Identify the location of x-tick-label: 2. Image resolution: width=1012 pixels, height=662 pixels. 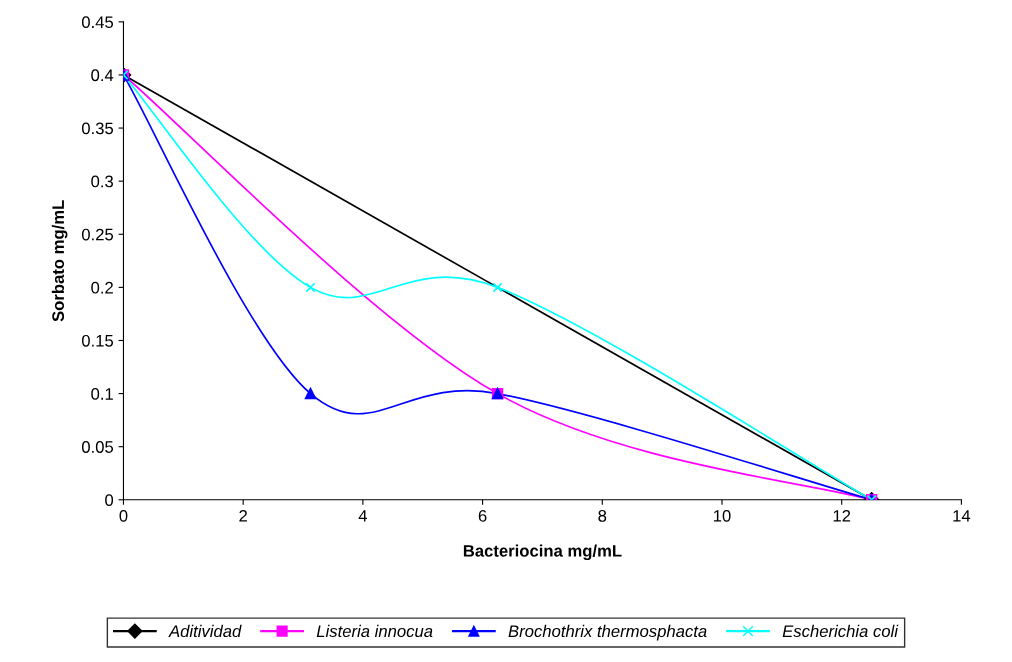
(243, 515).